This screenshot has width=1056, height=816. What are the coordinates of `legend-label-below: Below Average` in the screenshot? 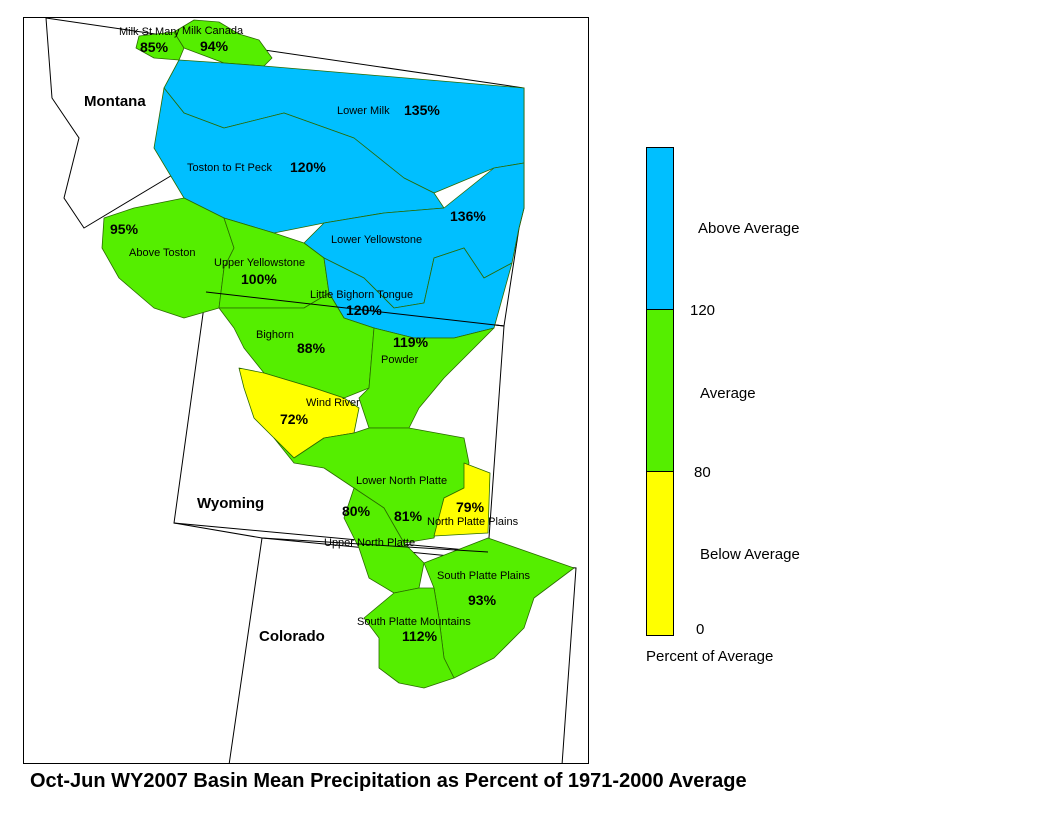 It's located at (750, 554).